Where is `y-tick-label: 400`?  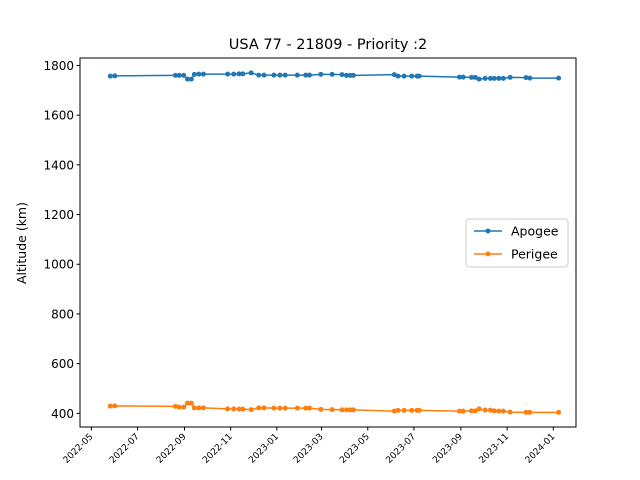 y-tick-label: 400 is located at coordinates (62, 414).